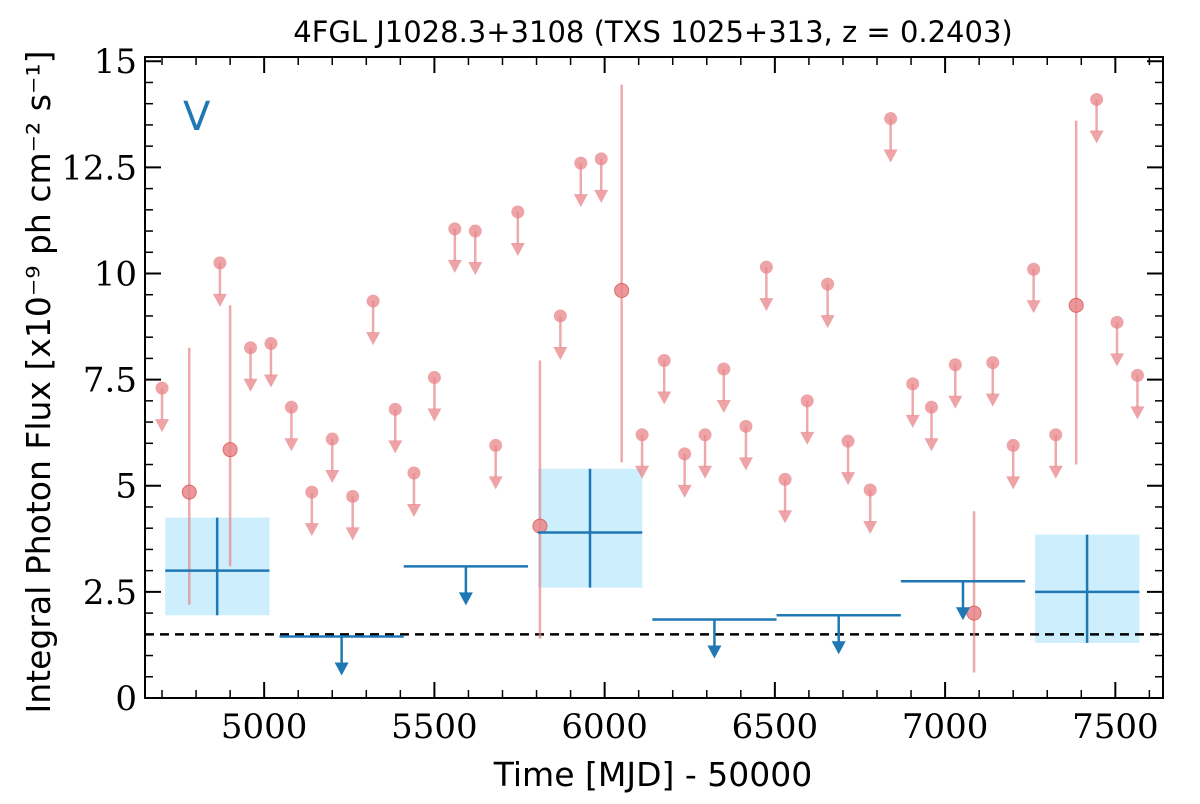 This screenshot has height=804, width=1200. I want to click on panel-label: V, so click(197, 117).